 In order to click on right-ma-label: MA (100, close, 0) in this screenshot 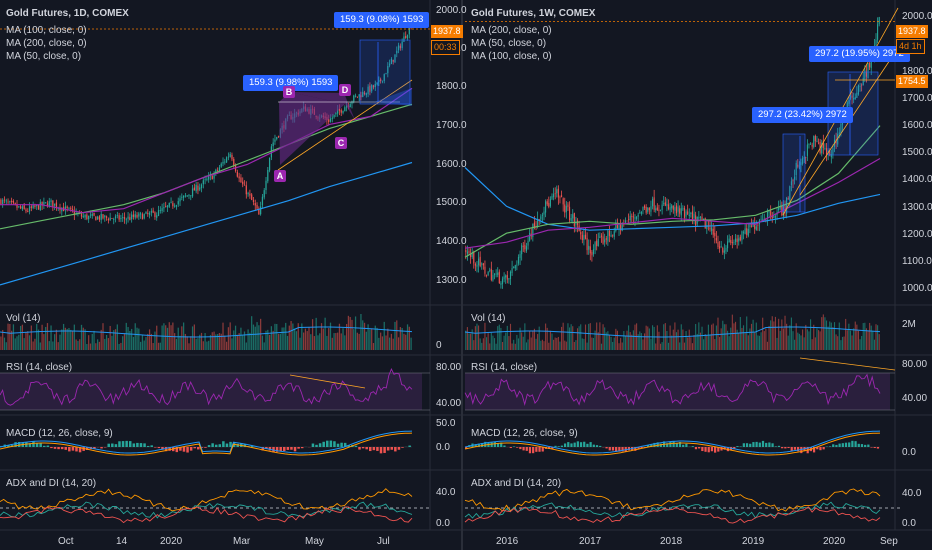, I will do `click(511, 56)`.